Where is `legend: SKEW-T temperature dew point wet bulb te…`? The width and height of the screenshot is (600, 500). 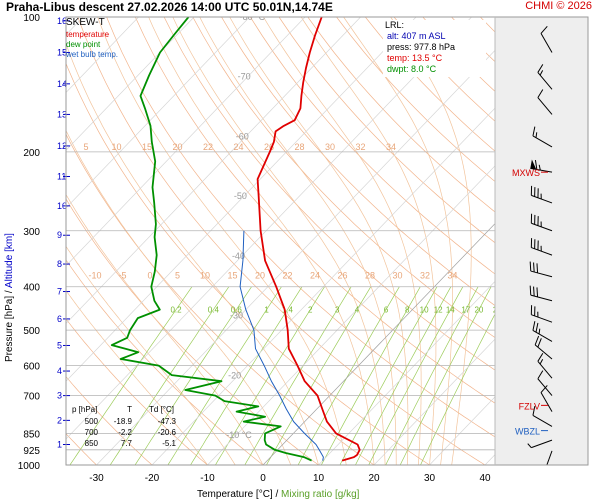 legend: SKEW-T temperature dew point wet bulb te… is located at coordinates (103, 39).